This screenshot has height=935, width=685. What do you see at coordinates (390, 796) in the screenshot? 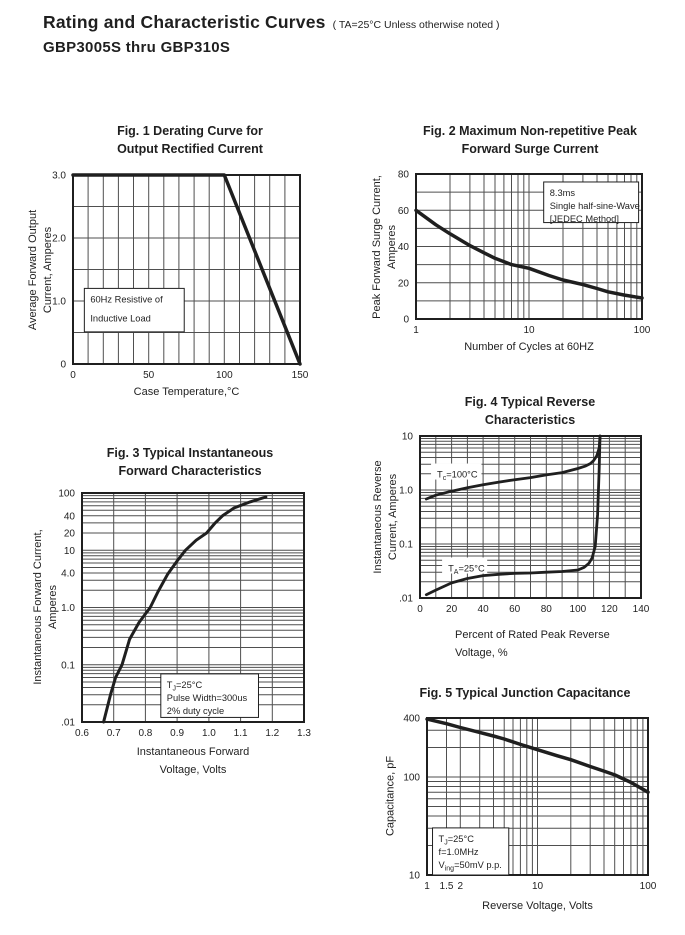
I see `figure-5-y-axis-label: Capacitance, pF` at bounding box center [390, 796].